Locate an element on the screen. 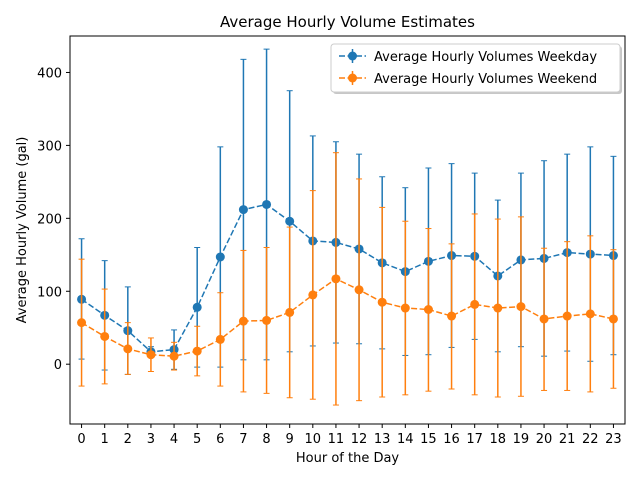 This screenshot has height=480, width=640. x-tick-label: 4 is located at coordinates (174, 439).